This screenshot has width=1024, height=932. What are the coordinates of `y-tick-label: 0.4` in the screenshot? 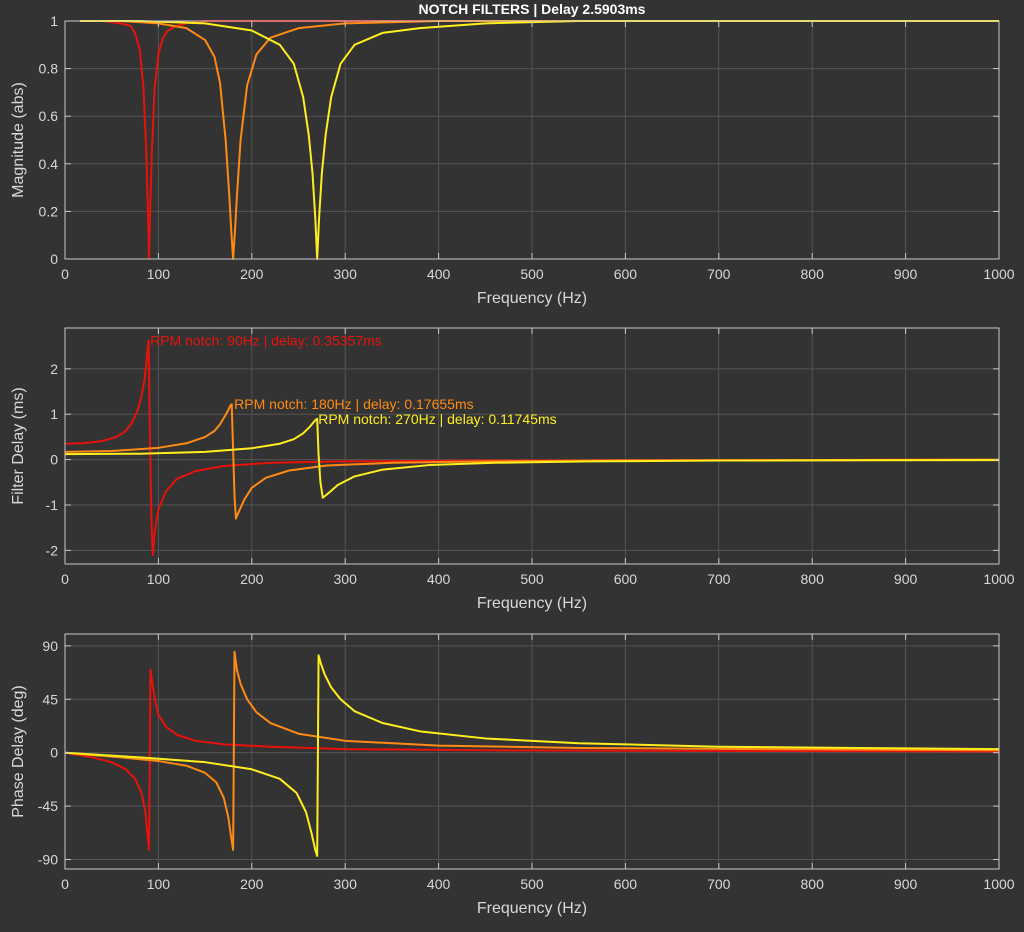 It's located at (49, 164).